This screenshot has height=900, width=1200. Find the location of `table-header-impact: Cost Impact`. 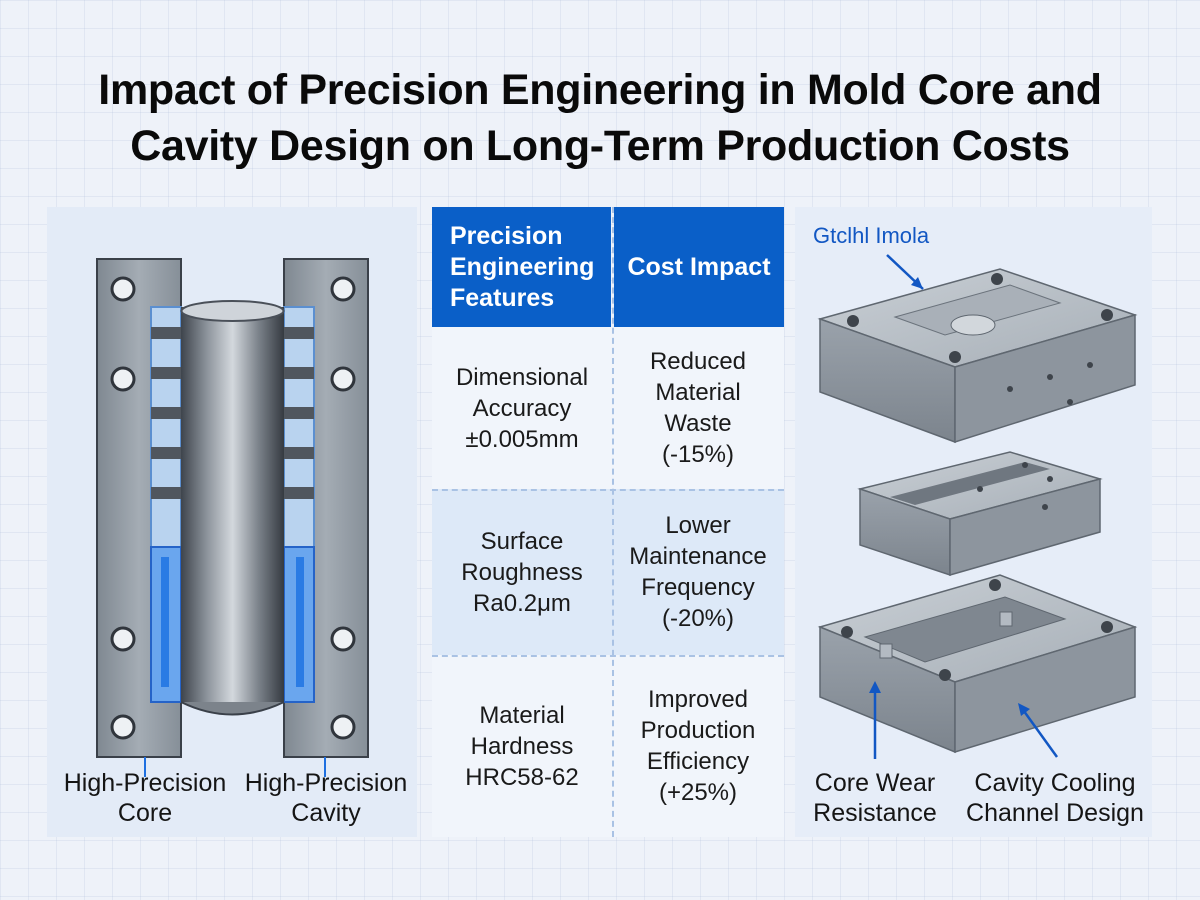

table-header-impact: Cost Impact is located at coordinates (699, 267).